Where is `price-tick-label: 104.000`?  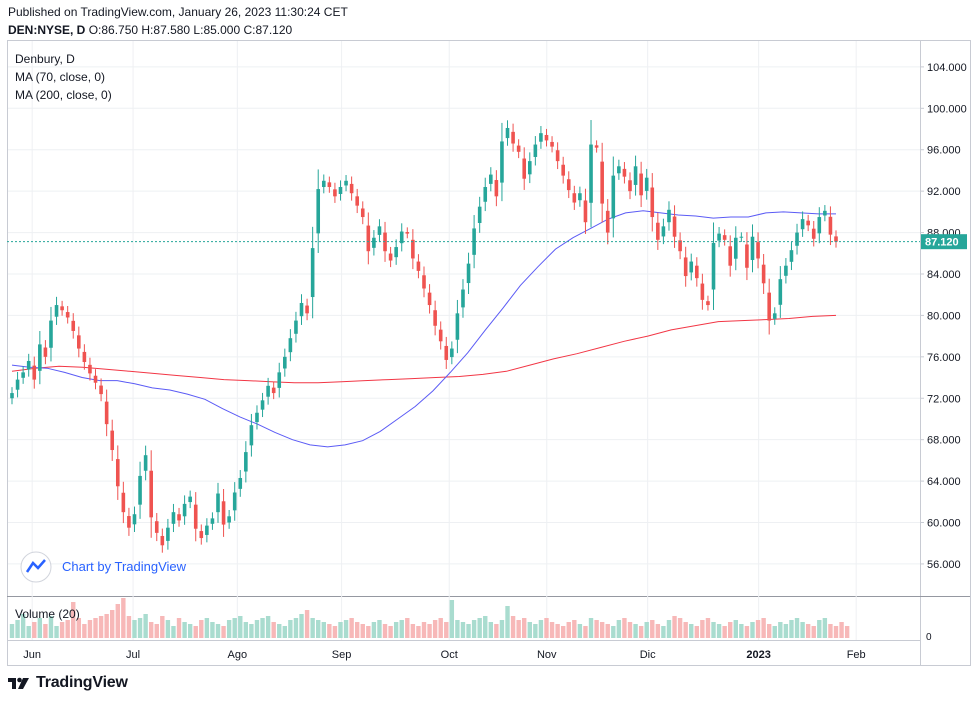 price-tick-label: 104.000 is located at coordinates (947, 68).